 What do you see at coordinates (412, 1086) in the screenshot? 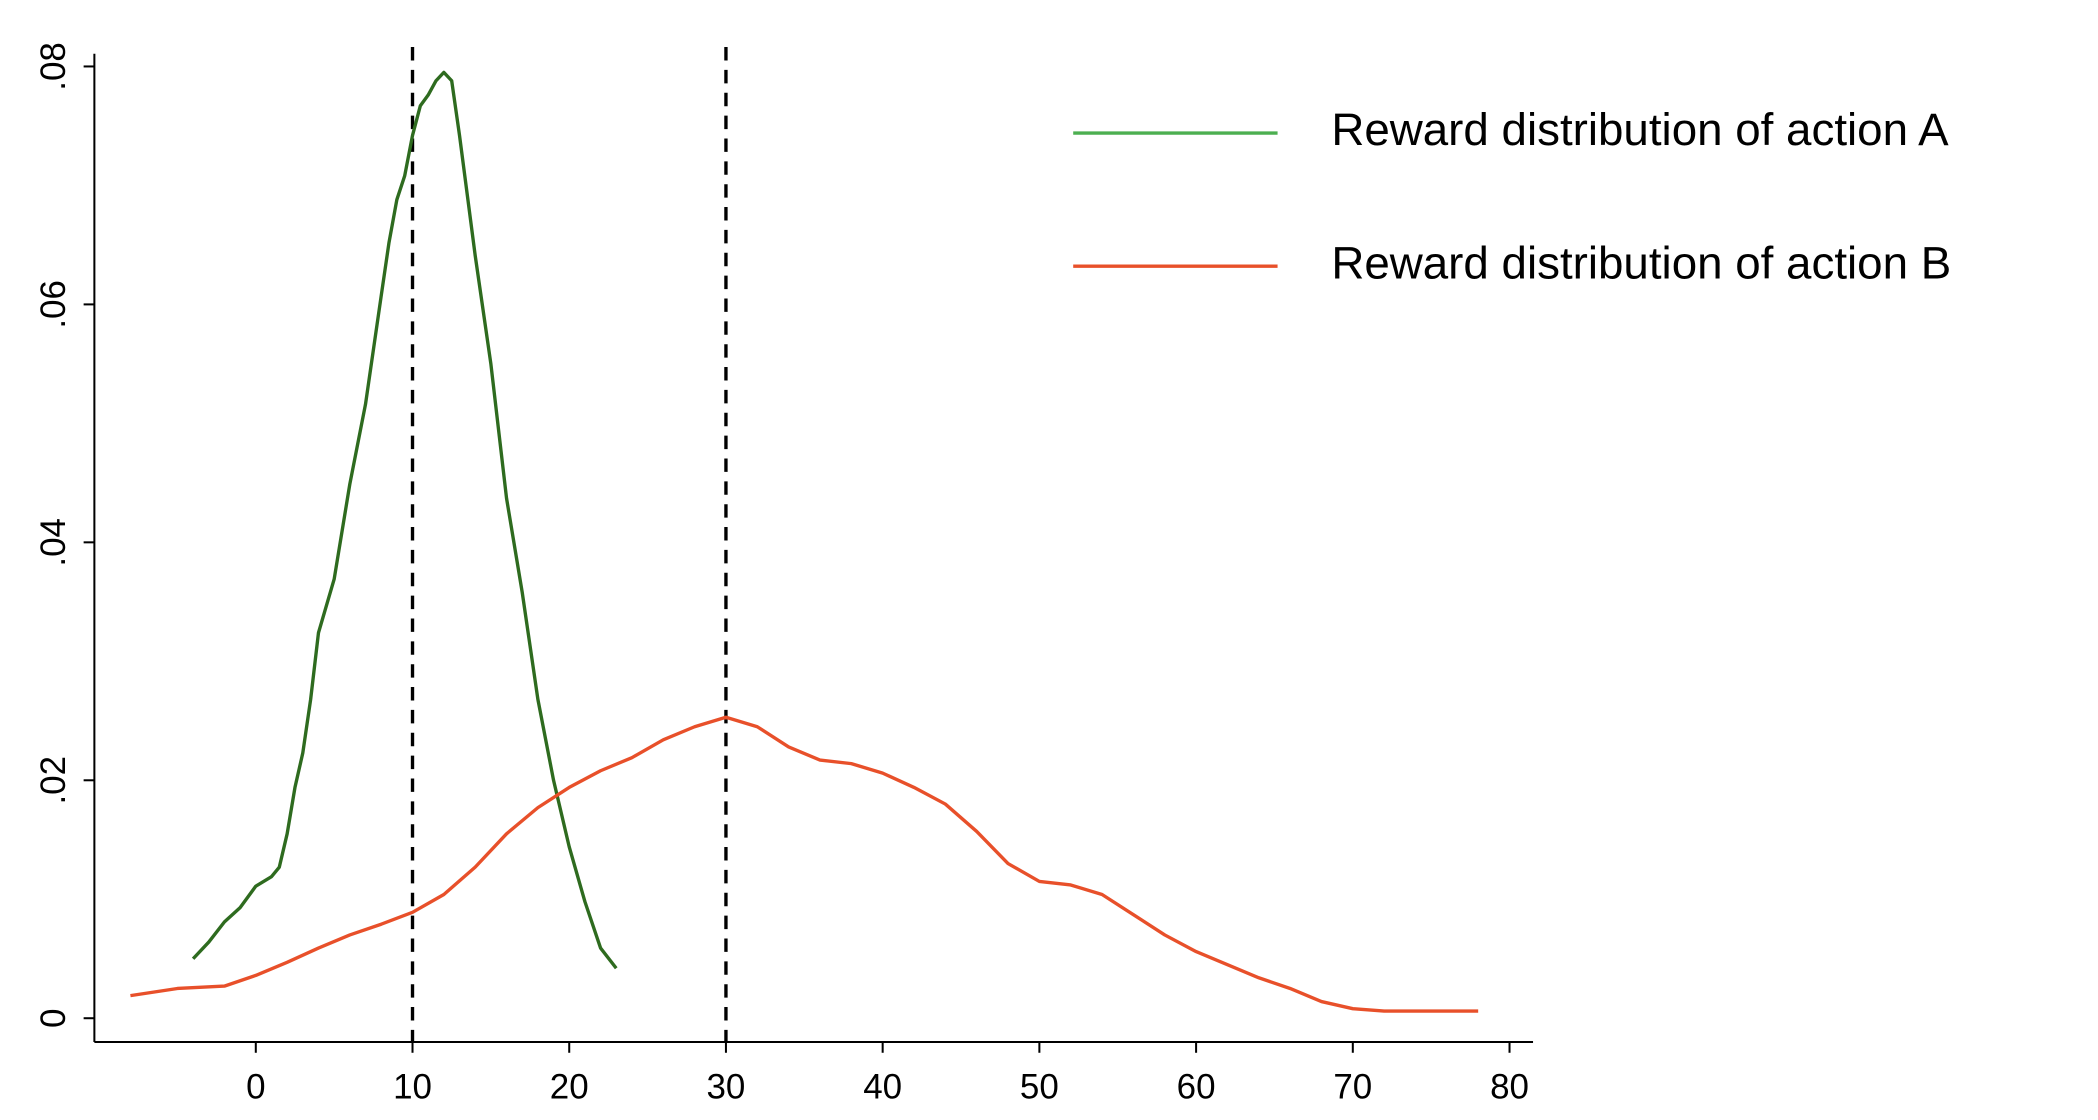
I see `x-tick-label: 10` at bounding box center [412, 1086].